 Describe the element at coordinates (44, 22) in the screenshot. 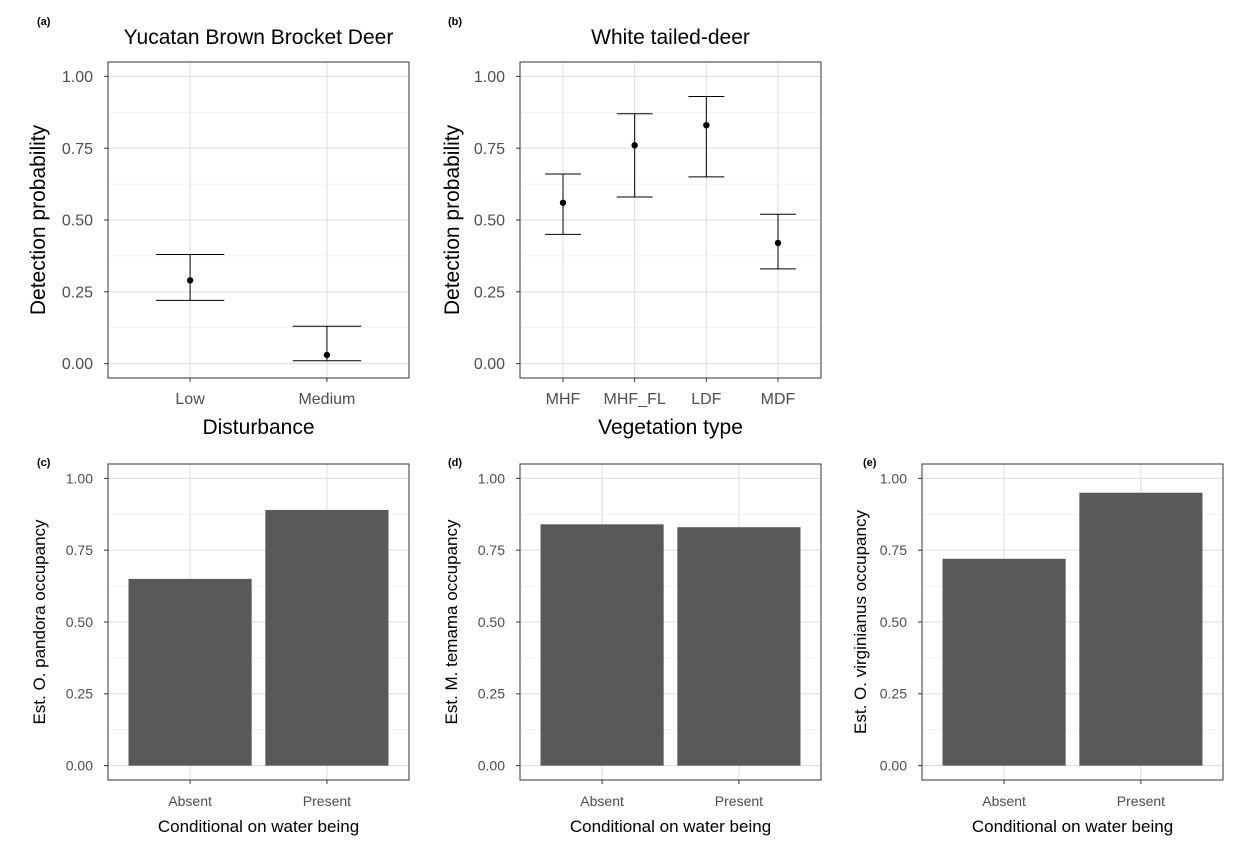

I see `panel-label: (a)` at that location.